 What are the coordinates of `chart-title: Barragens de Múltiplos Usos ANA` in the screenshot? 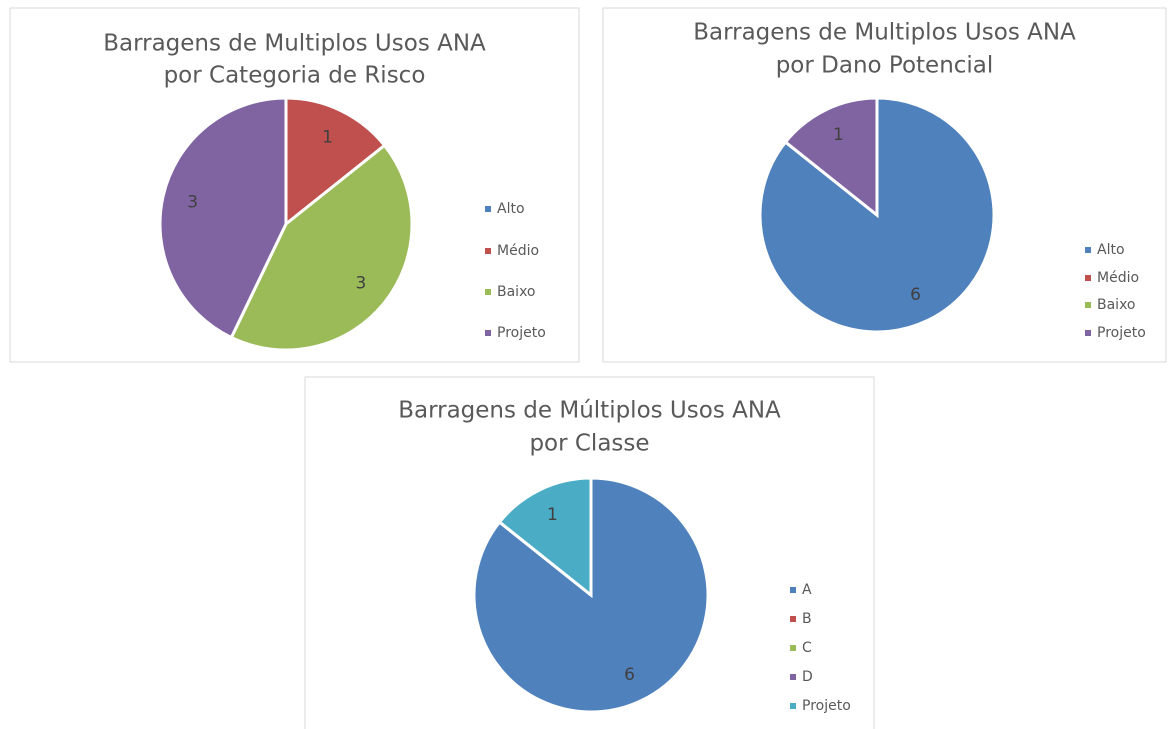 It's located at (589, 411).